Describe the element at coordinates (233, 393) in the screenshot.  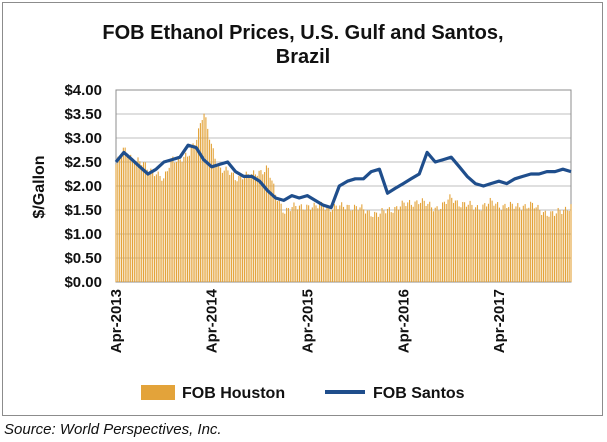
I see `legend-houston-label: FOB Houston` at that location.